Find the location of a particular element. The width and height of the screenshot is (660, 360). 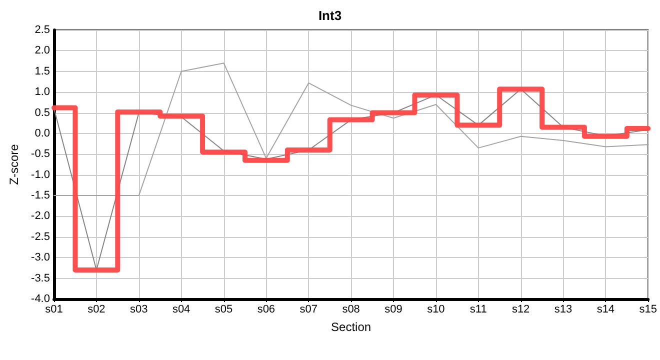

y-tick-label: -2.5 is located at coordinates (40, 236).